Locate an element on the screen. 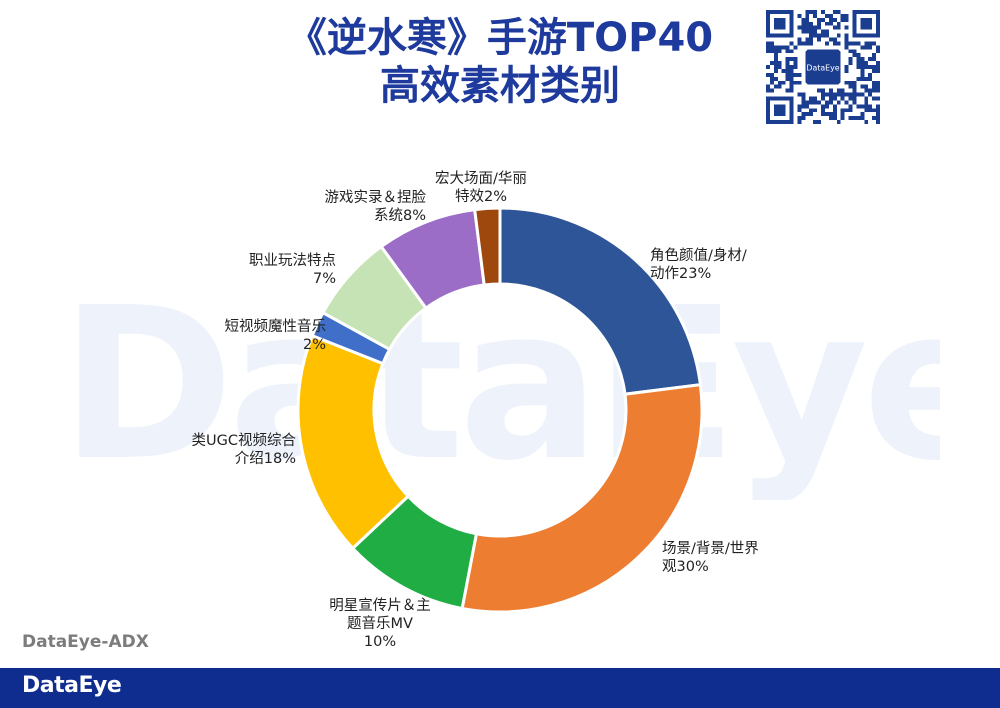 The width and height of the screenshot is (1000, 708). qr-code: DataEye is located at coordinates (823, 67).